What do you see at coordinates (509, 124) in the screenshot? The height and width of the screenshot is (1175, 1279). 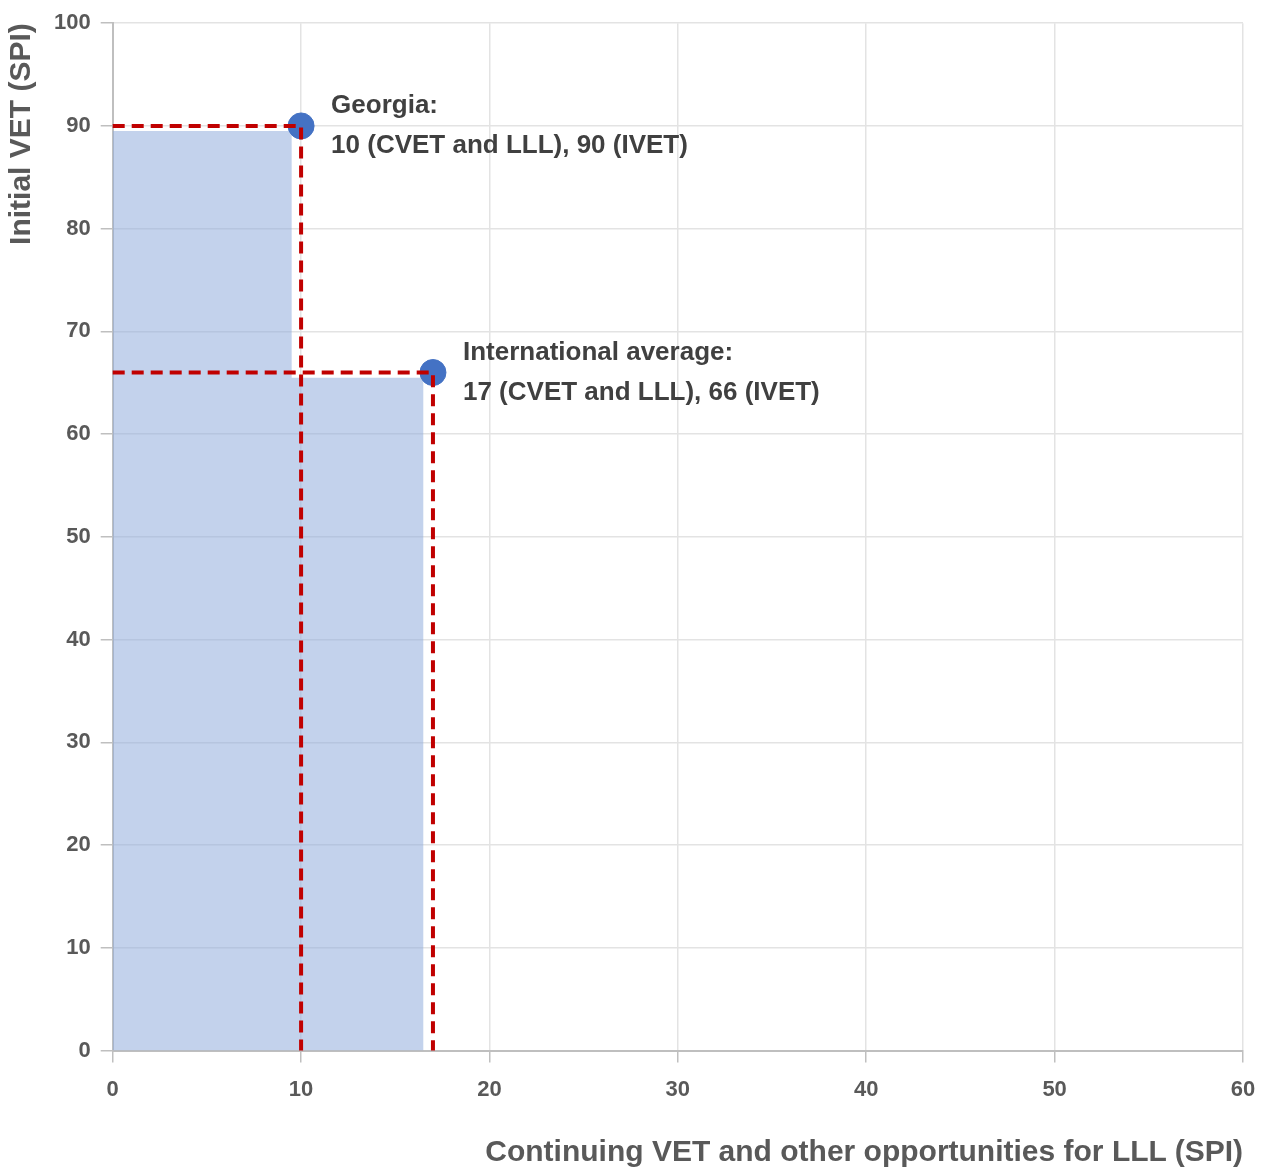 I see `annotation: Georgia: 10 (CVET and LLL), 90 (IVET)` at bounding box center [509, 124].